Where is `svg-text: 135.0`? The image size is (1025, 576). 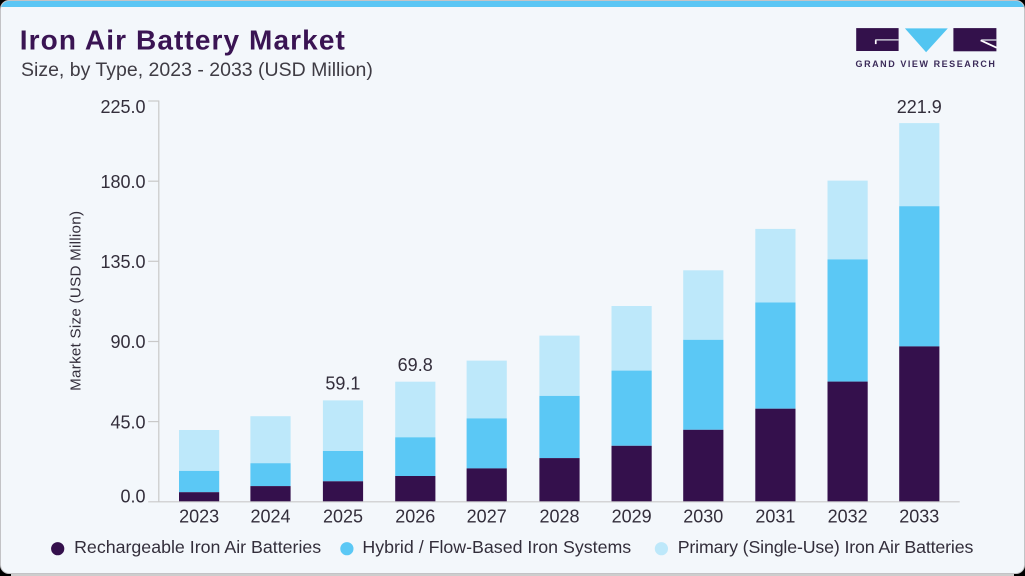
svg-text: 135.0 is located at coordinates (122, 262).